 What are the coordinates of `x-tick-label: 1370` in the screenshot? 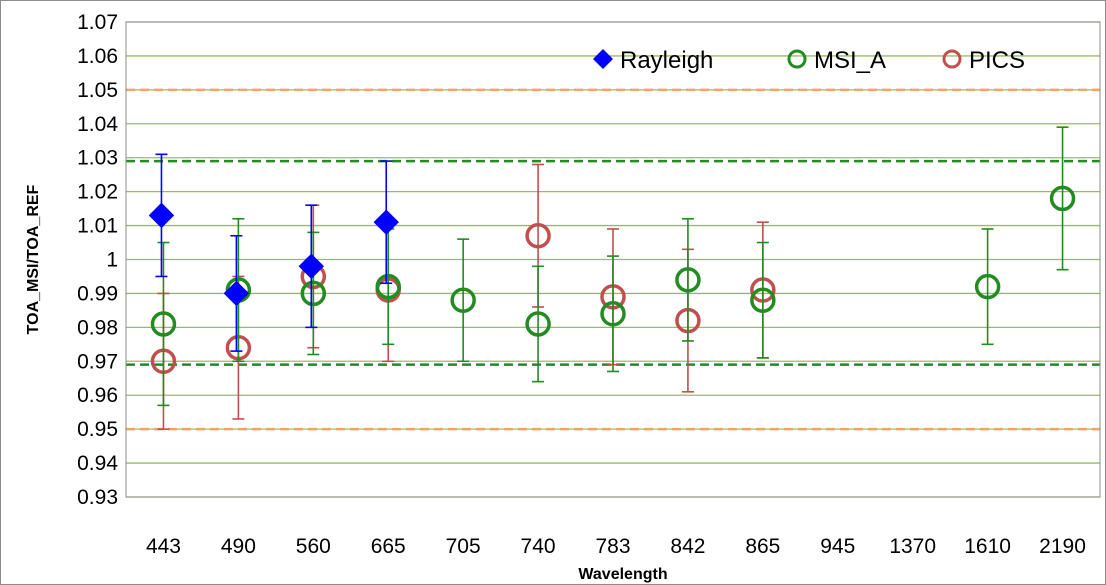 It's located at (912, 546).